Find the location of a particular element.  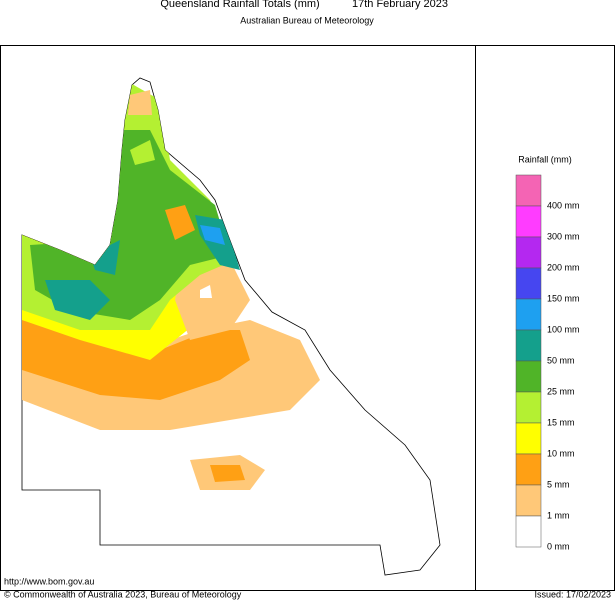

legend-label: 400 mm is located at coordinates (563, 205).